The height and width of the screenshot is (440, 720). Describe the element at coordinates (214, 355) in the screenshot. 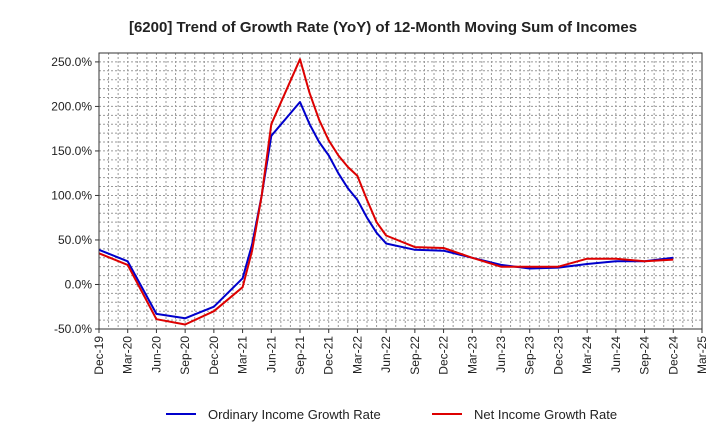

I see `x-tick-label: Dec-20` at that location.